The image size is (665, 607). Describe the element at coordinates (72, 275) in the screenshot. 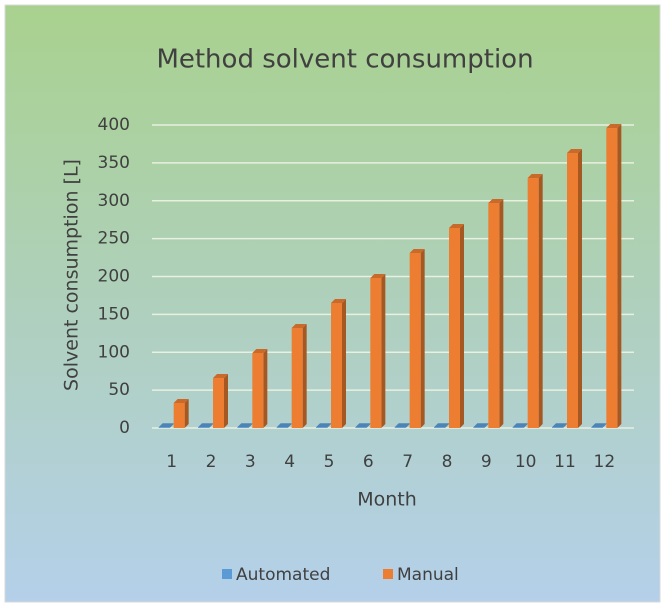

I see `y-axis-title: Solvent consumption [L]` at that location.